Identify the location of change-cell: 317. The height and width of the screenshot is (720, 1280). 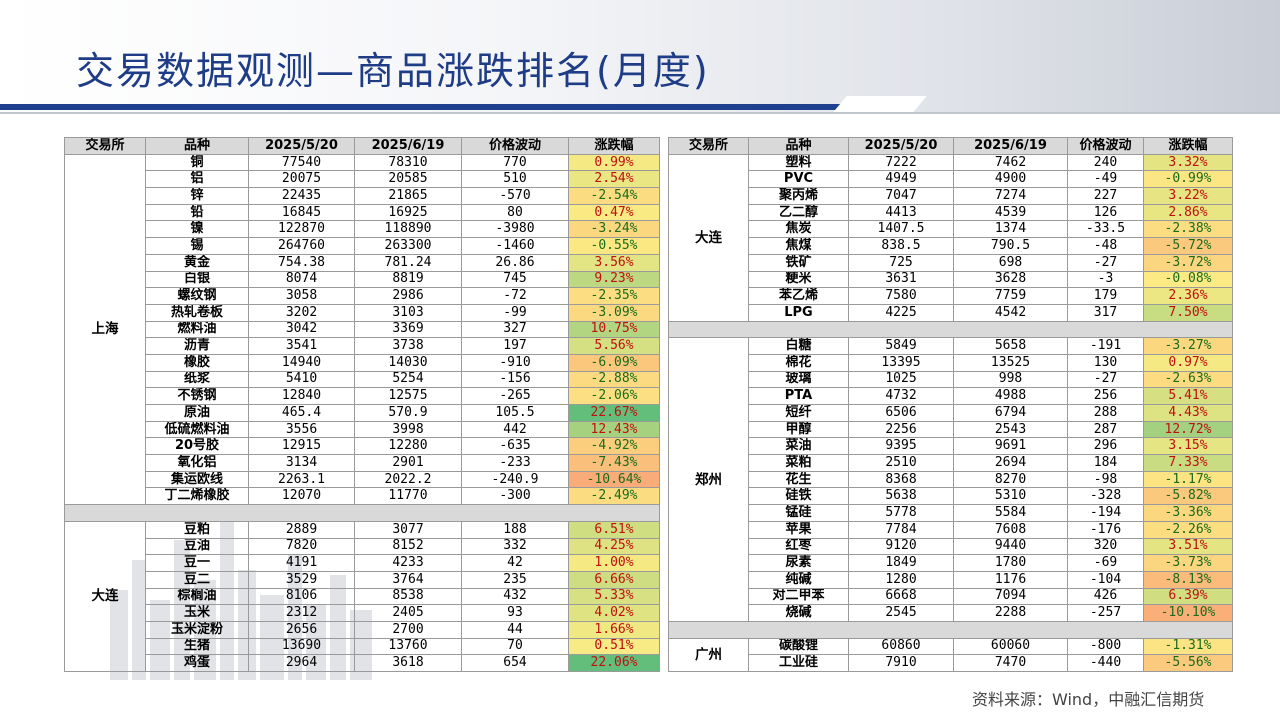
(1105, 312).